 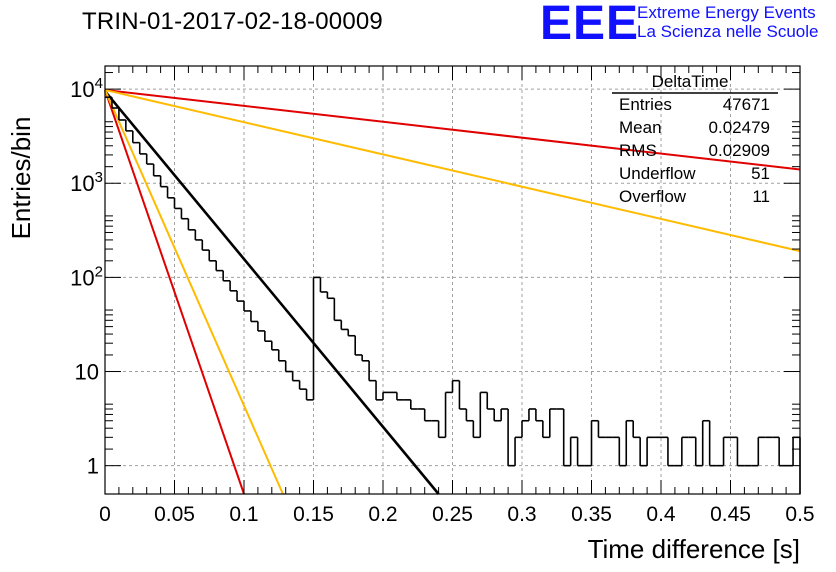 What do you see at coordinates (739, 150) in the screenshot?
I see `stats-value: 0.02909` at bounding box center [739, 150].